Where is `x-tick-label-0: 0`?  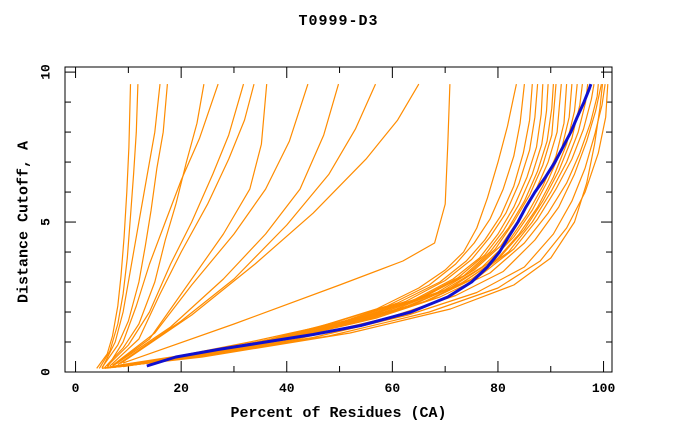 x-tick-label-0: 0 is located at coordinates (75, 388).